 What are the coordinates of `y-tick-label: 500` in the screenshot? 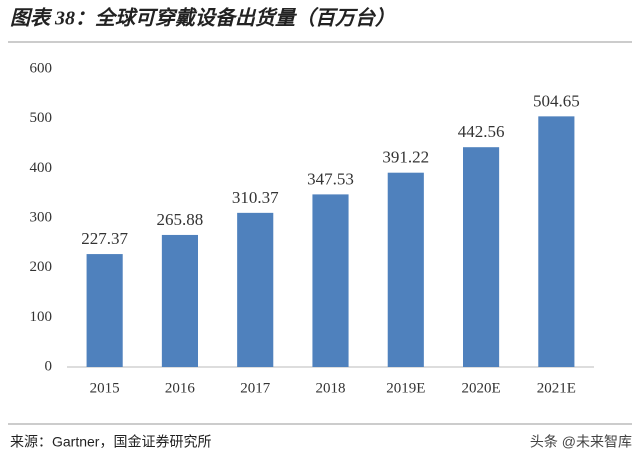 It's located at (41, 118).